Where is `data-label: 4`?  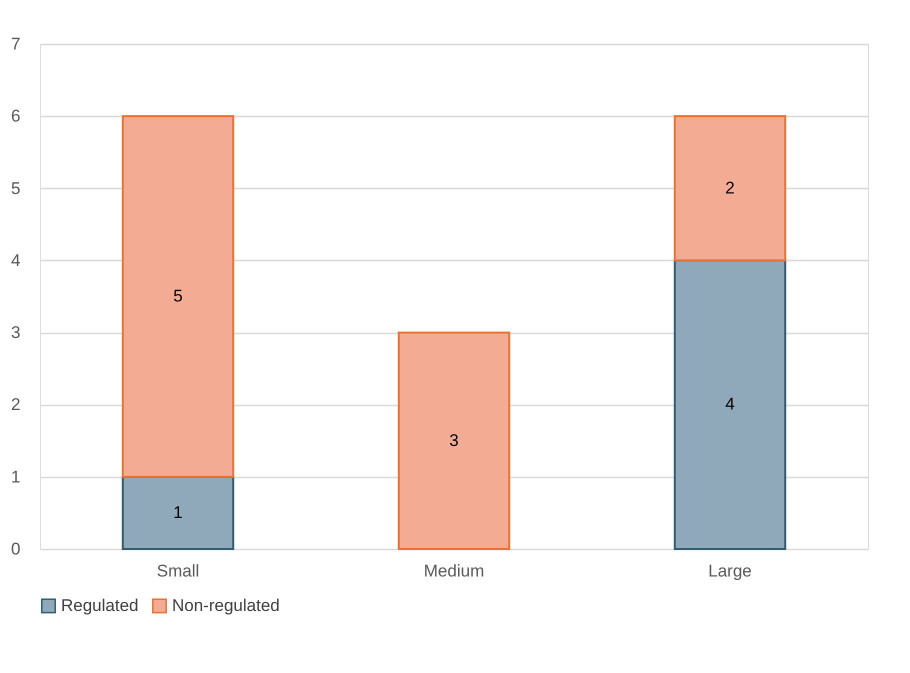 data-label: 4 is located at coordinates (730, 404).